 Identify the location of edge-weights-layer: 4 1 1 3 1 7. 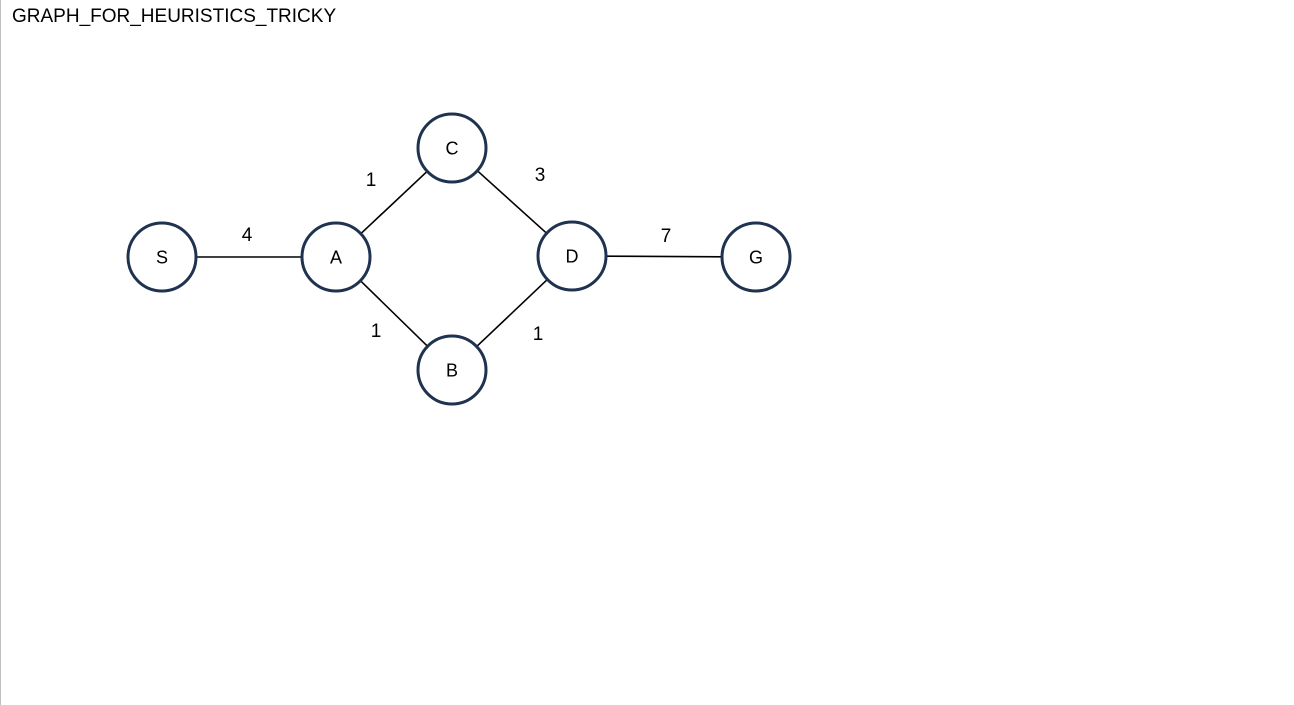
(457, 255).